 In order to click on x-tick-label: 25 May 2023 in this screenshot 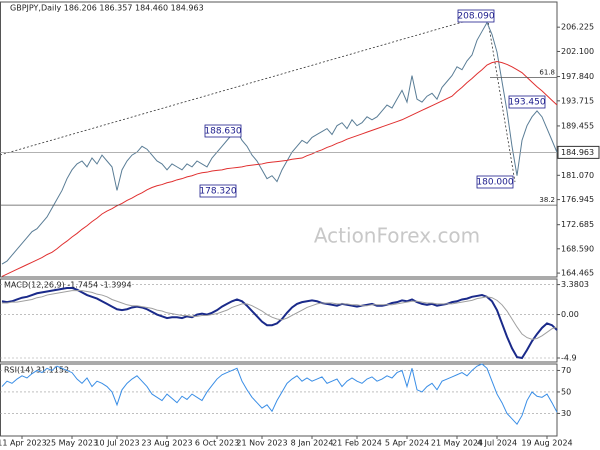, I will do `click(72, 443)`.